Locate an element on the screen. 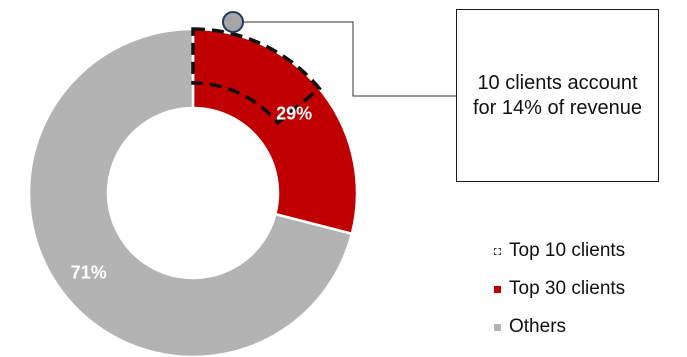  callout-box: 10 clients account for 14% of revenue is located at coordinates (557, 95).